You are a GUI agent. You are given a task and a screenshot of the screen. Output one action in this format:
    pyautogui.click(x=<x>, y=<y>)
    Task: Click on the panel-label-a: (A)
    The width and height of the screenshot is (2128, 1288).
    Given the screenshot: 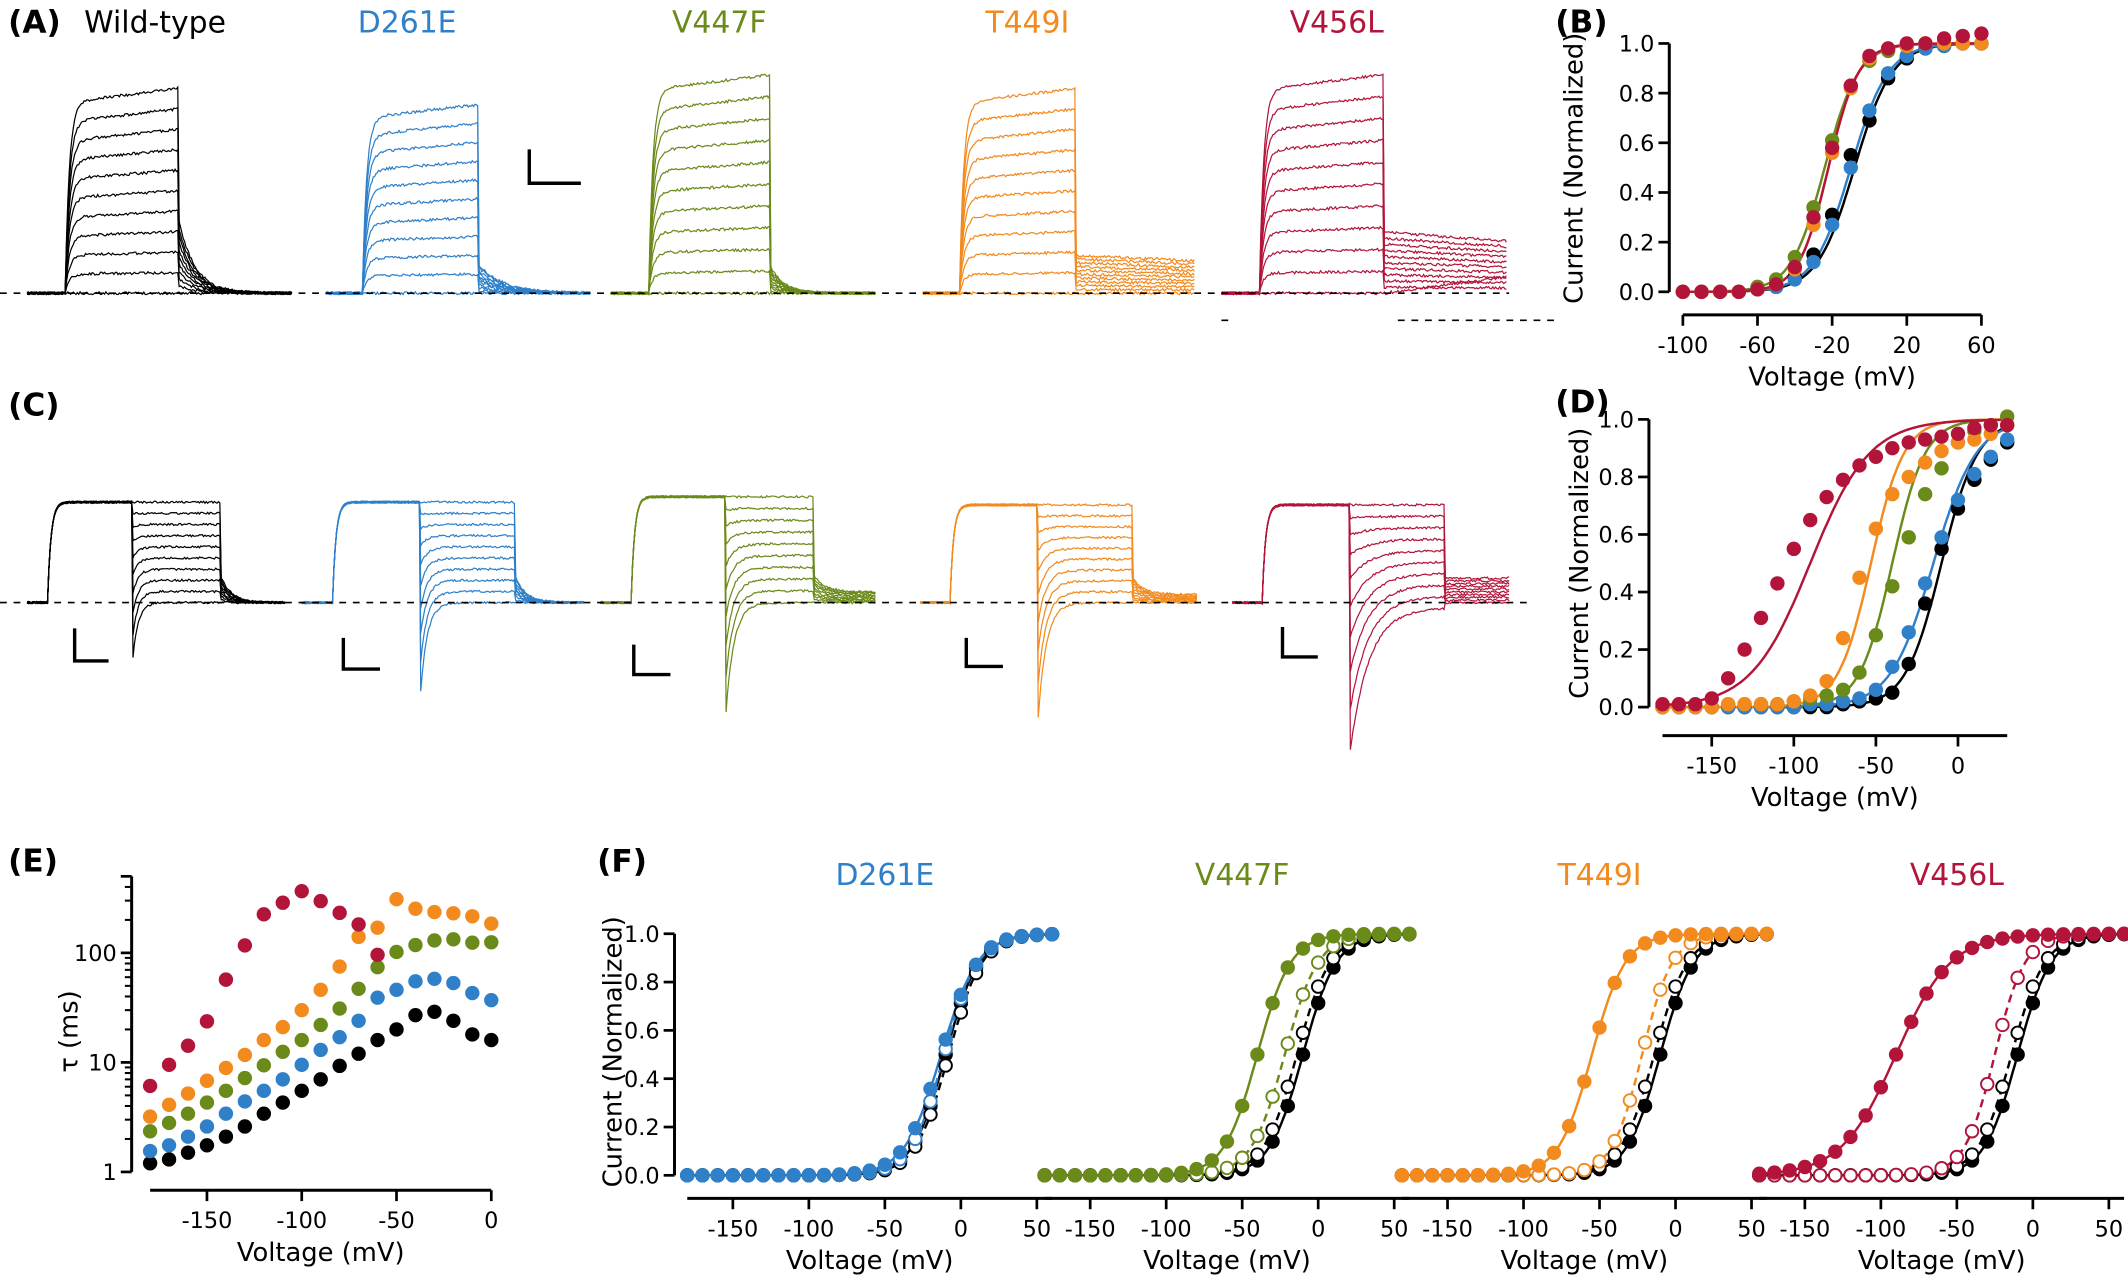 What is the action you would take?
    pyautogui.click(x=34, y=23)
    